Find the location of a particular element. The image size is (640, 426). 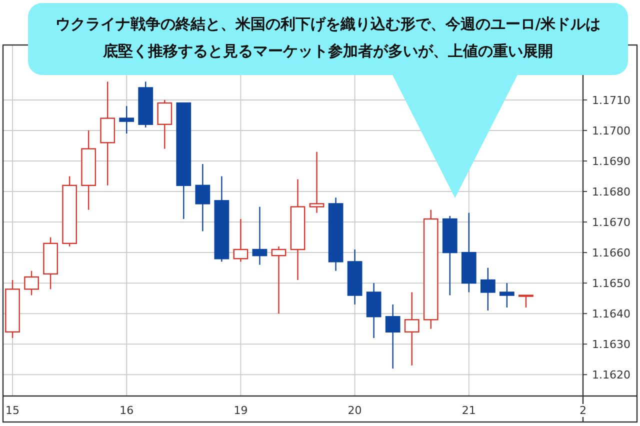

y-tick-label: 1.1660 is located at coordinates (611, 253).